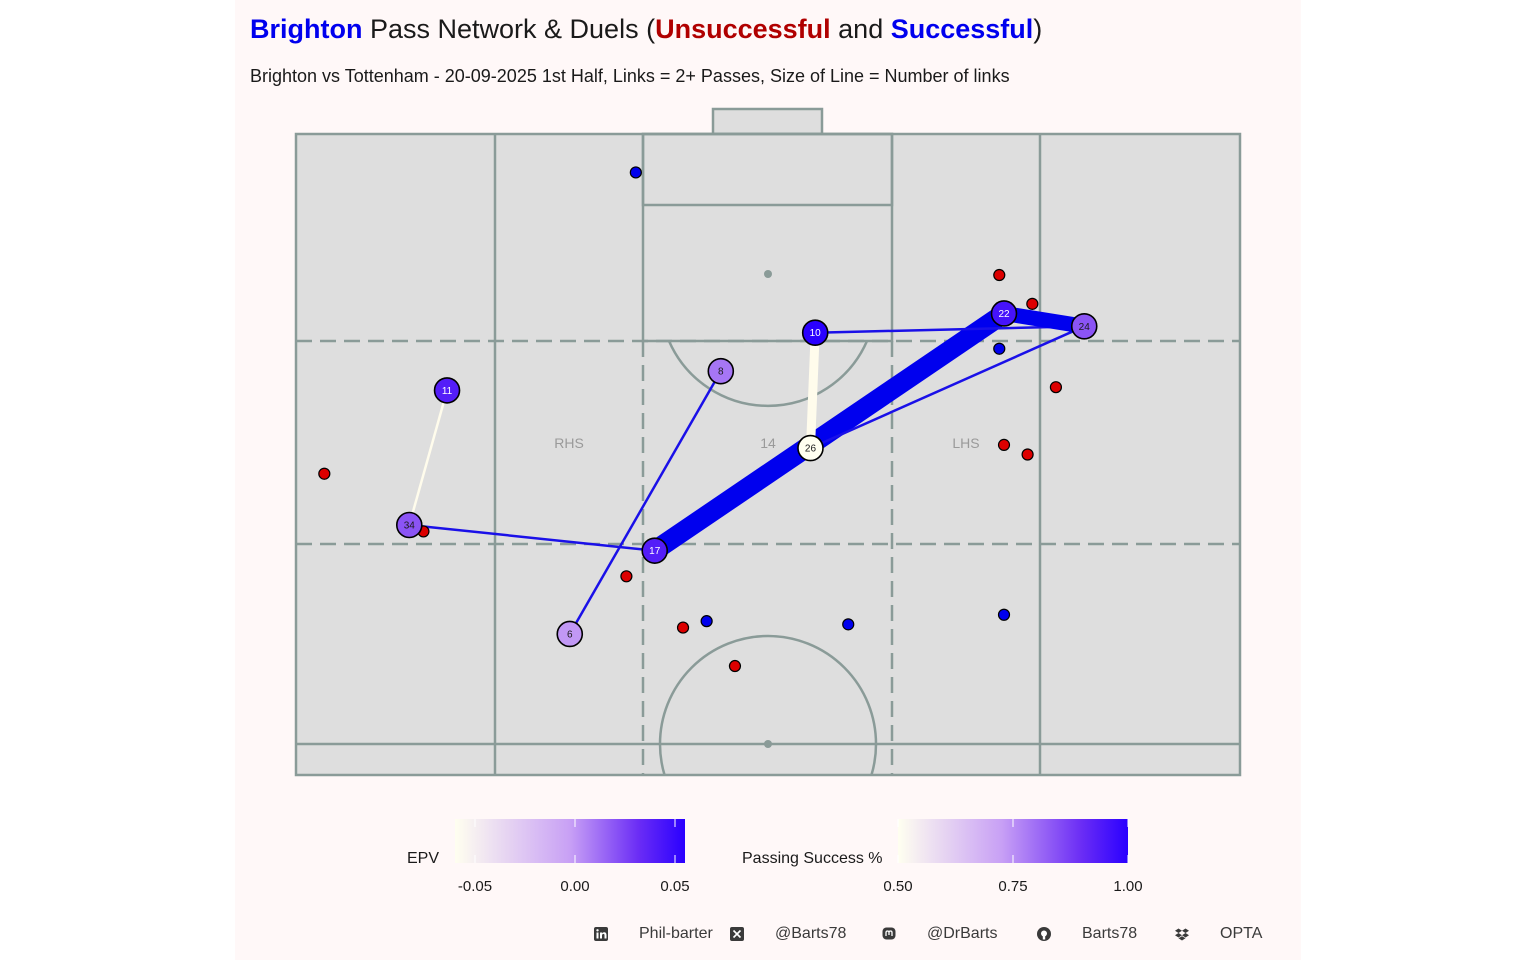  What do you see at coordinates (743, 29) in the screenshot?
I see `title-unsuccessful: Unsuccessful` at bounding box center [743, 29].